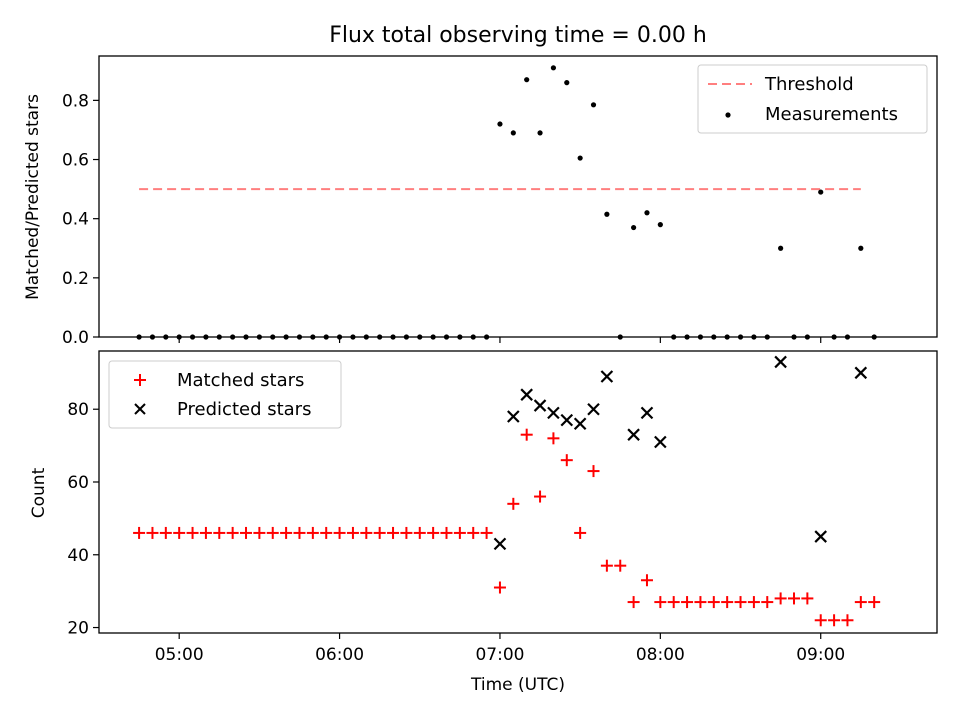  I want to click on ratio-y-axis-label: Matched/Predicted stars, so click(33, 197).